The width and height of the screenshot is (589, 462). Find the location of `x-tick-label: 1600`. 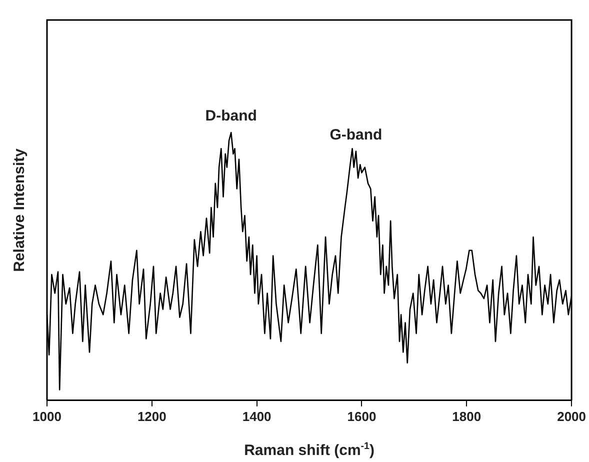

x-tick-label: 1600 is located at coordinates (361, 416).